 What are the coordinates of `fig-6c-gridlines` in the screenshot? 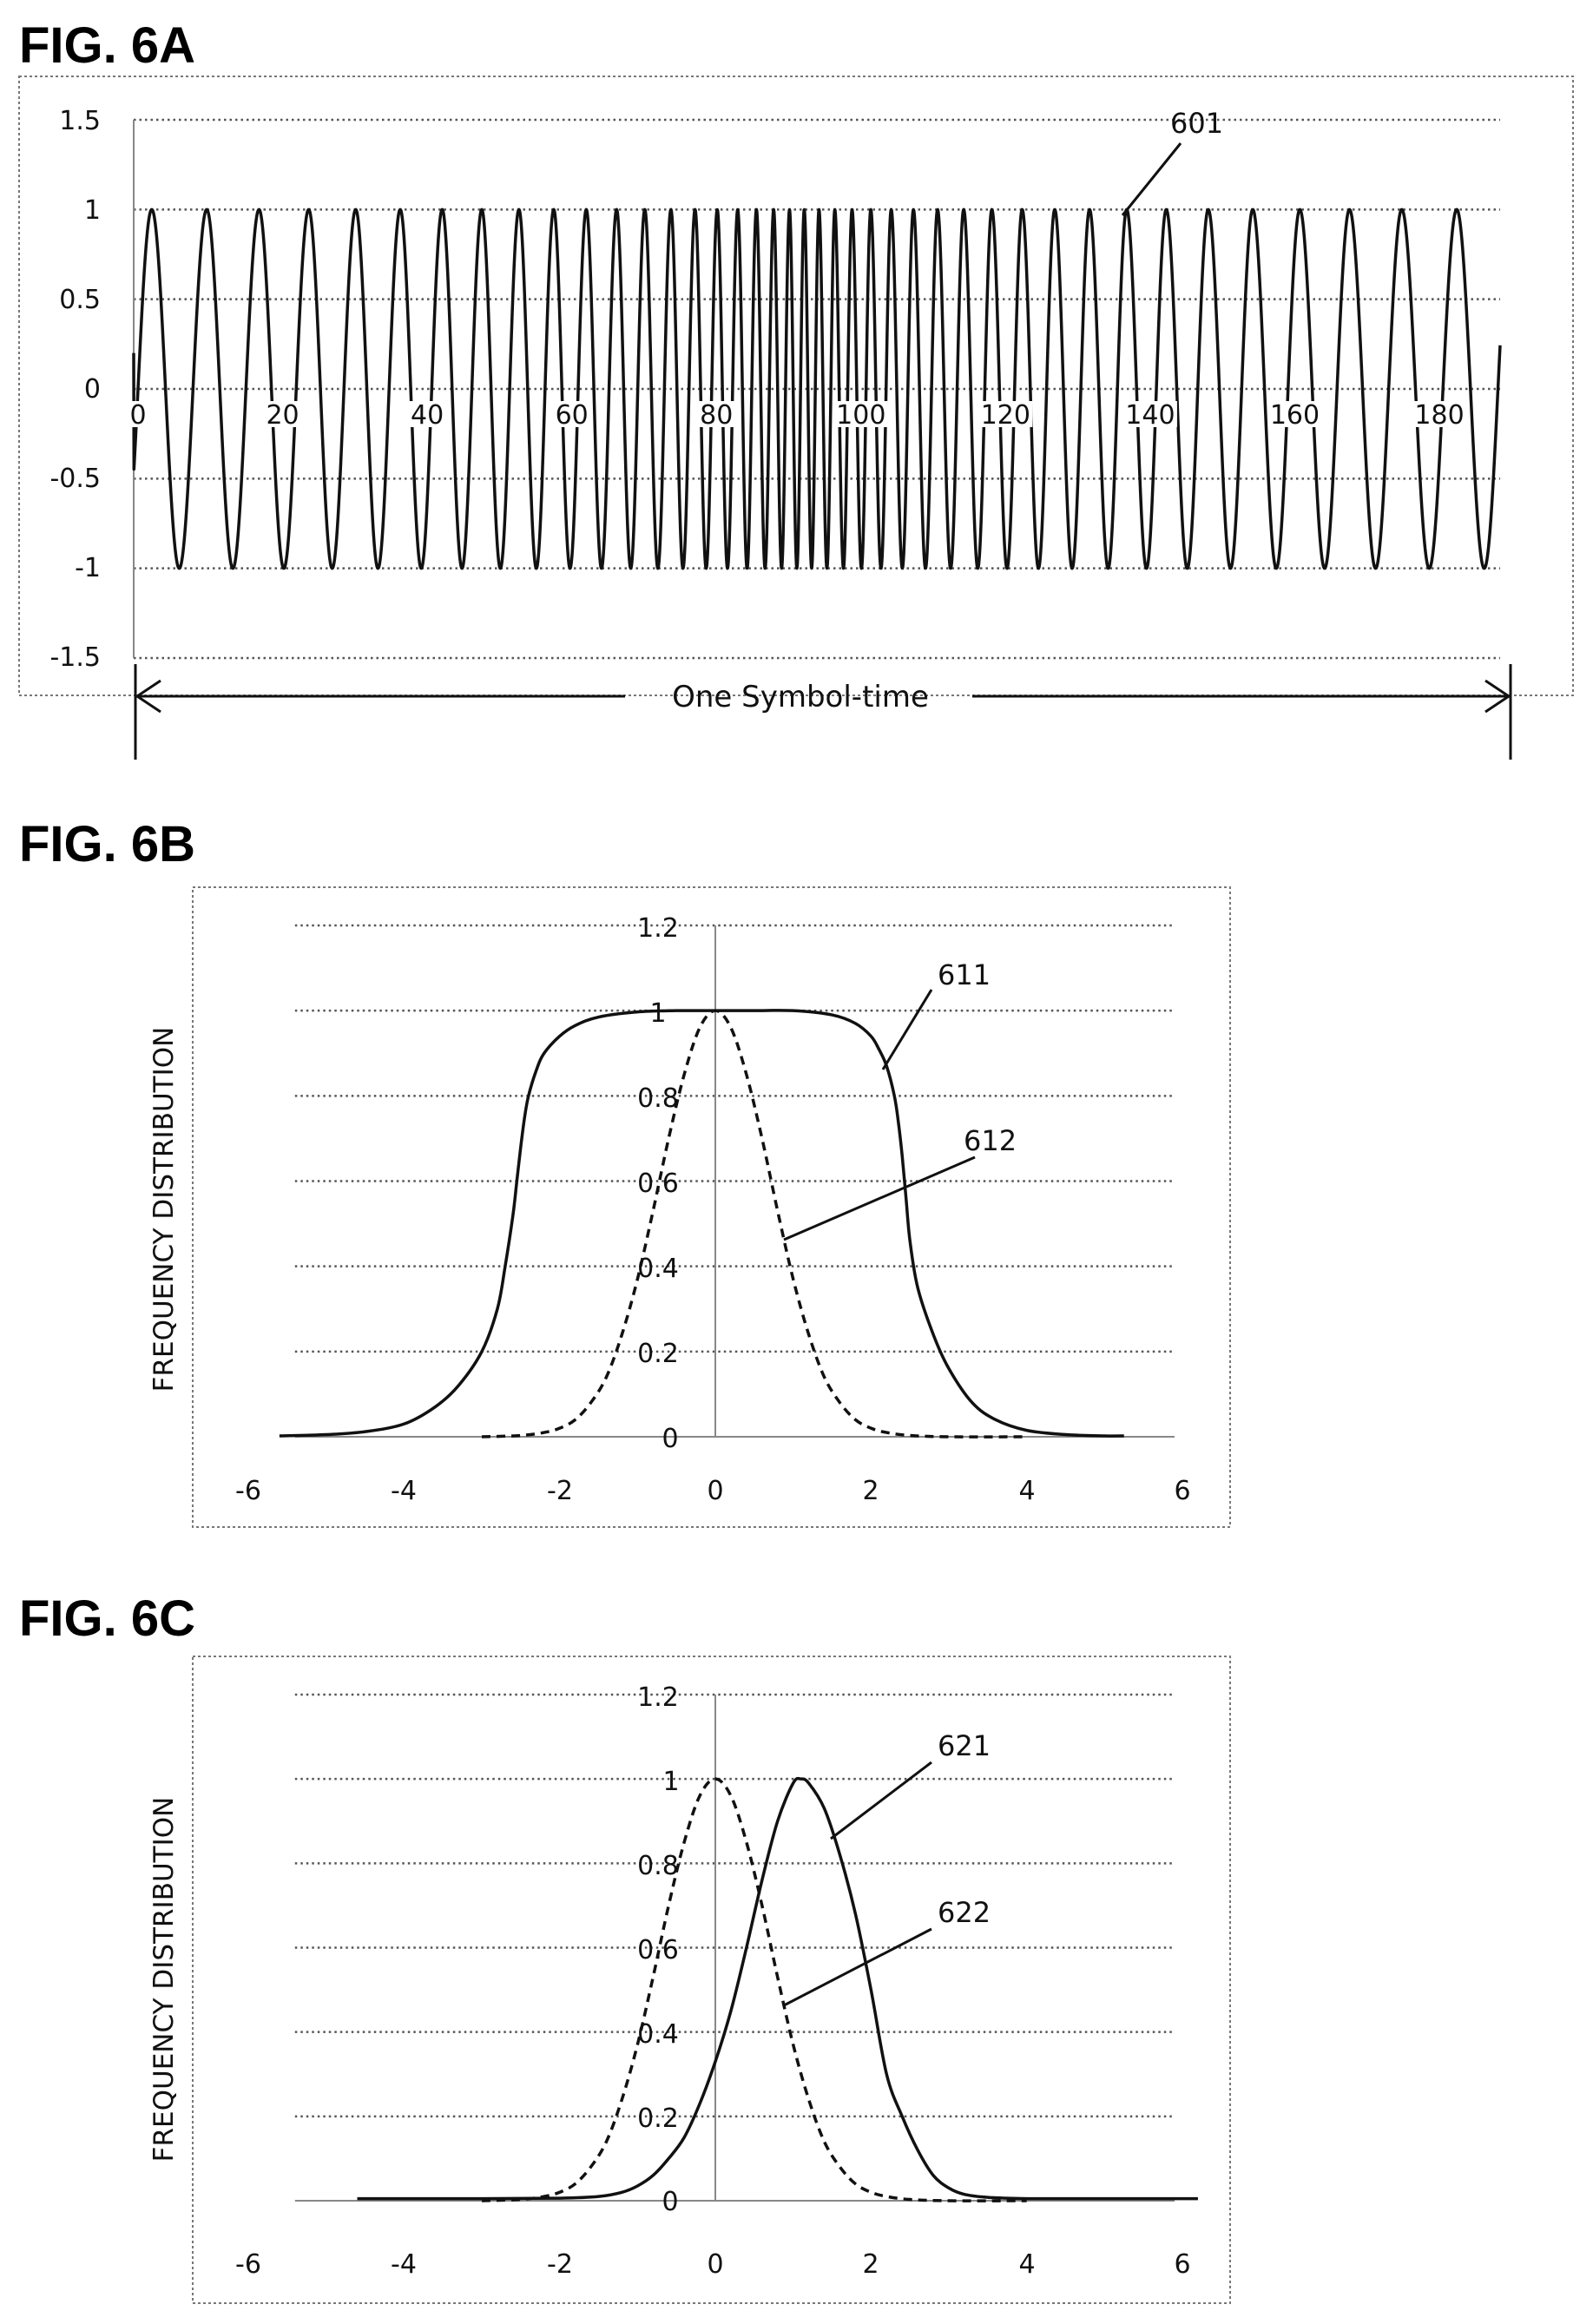 It's located at (734, 1947).